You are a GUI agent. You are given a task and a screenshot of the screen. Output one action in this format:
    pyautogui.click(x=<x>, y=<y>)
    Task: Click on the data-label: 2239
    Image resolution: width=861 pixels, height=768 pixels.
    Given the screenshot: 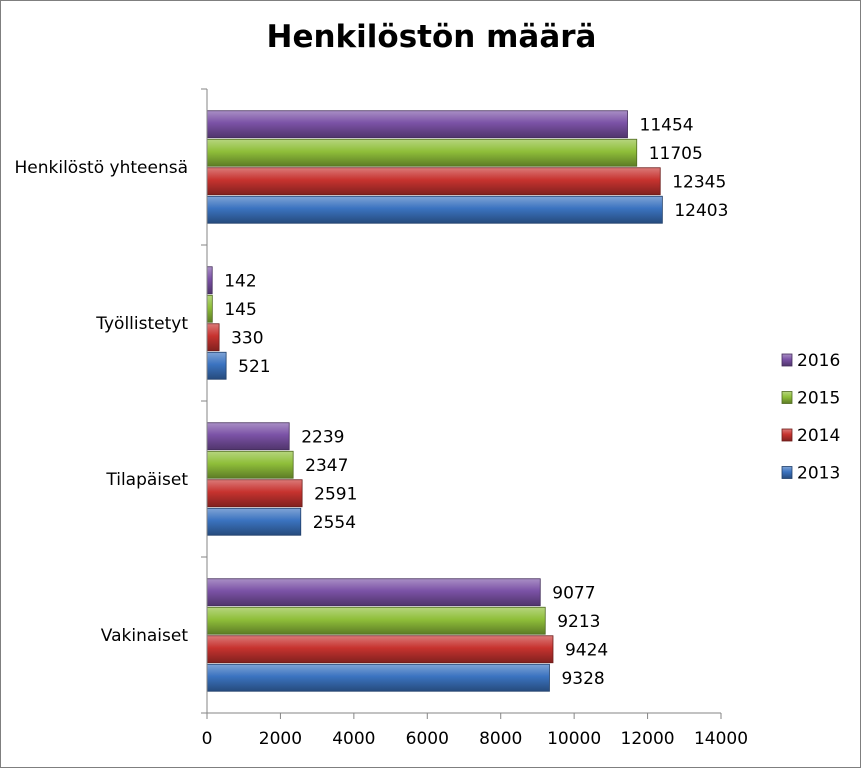 What is the action you would take?
    pyautogui.click(x=322, y=437)
    